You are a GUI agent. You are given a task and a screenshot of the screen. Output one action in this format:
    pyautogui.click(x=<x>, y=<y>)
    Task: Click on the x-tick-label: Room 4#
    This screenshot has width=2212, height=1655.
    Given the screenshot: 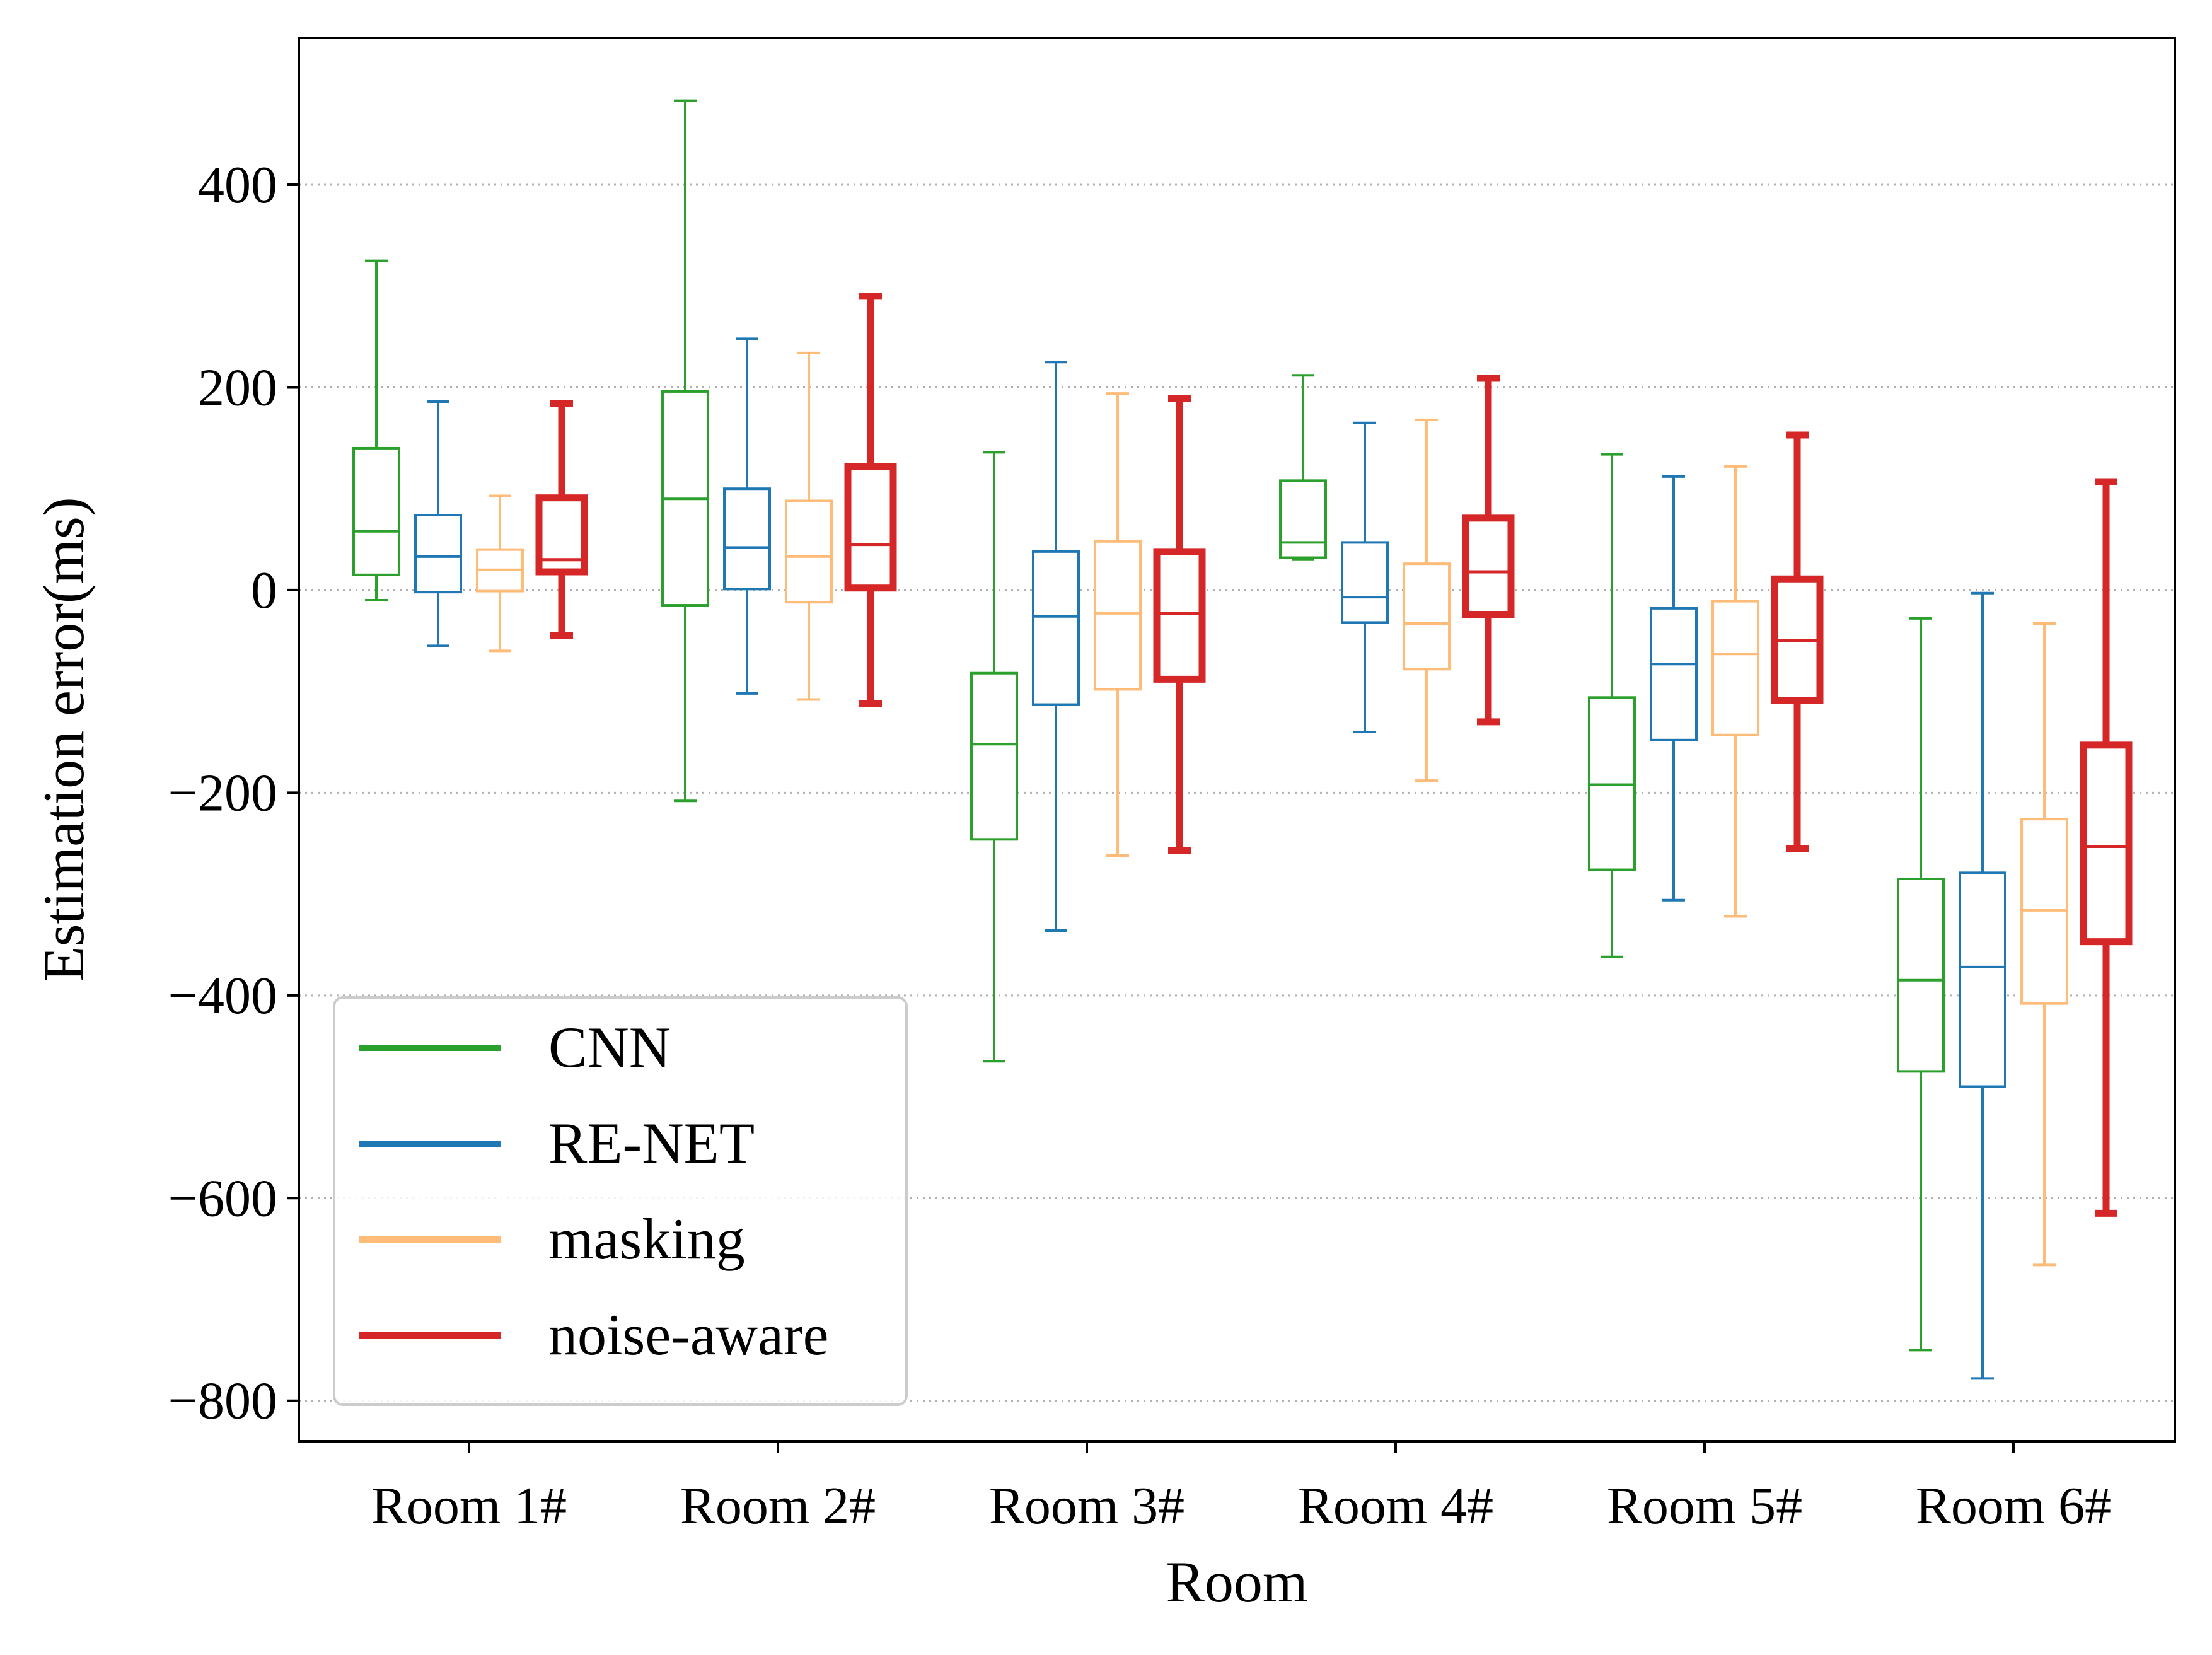 What is the action you would take?
    pyautogui.click(x=1395, y=1506)
    